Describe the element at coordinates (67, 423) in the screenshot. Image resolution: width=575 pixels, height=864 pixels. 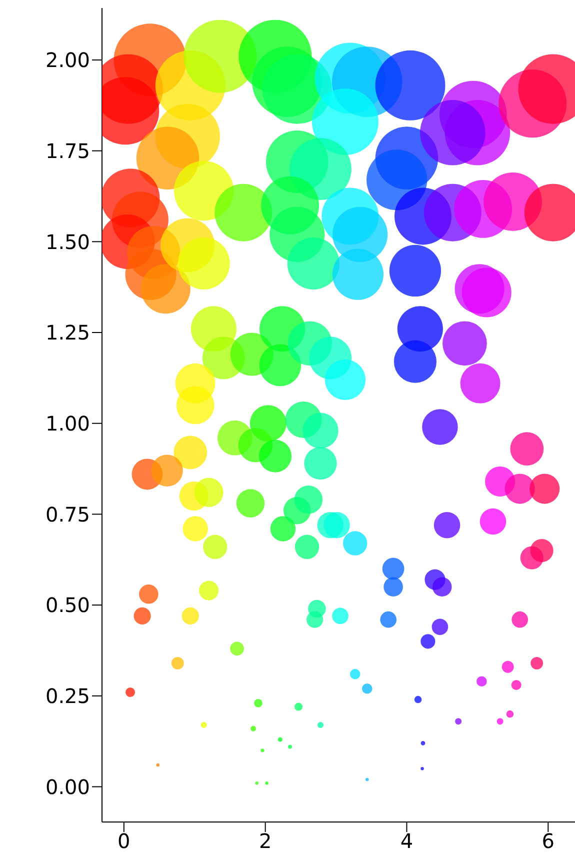
I see `y-tick-label: 1.00` at that location.